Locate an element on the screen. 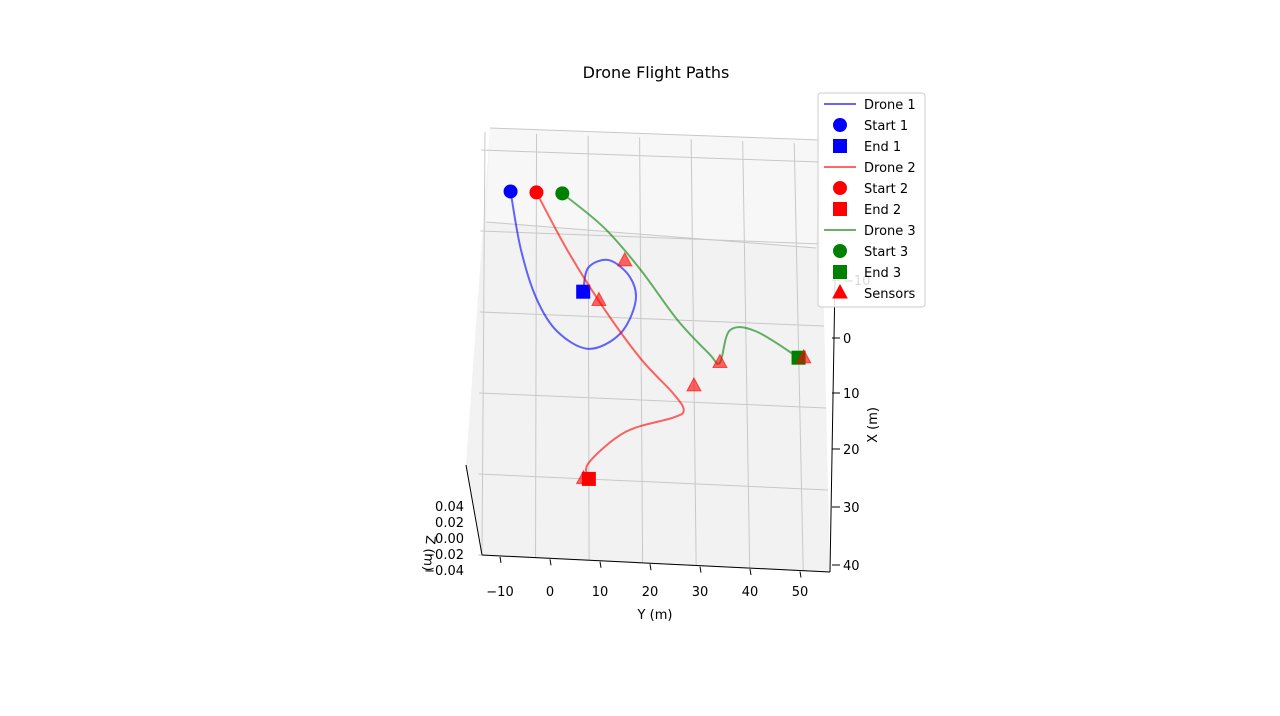 Image resolution: width=1280 pixels, height=716 pixels. legend-label-drone-2: Drone 2 is located at coordinates (890, 168).